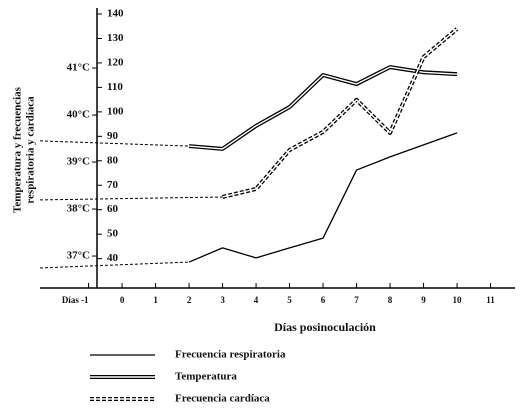 This screenshot has width=526, height=408. Describe the element at coordinates (113, 234) in the screenshot. I see `y-tick-label: 50` at that location.